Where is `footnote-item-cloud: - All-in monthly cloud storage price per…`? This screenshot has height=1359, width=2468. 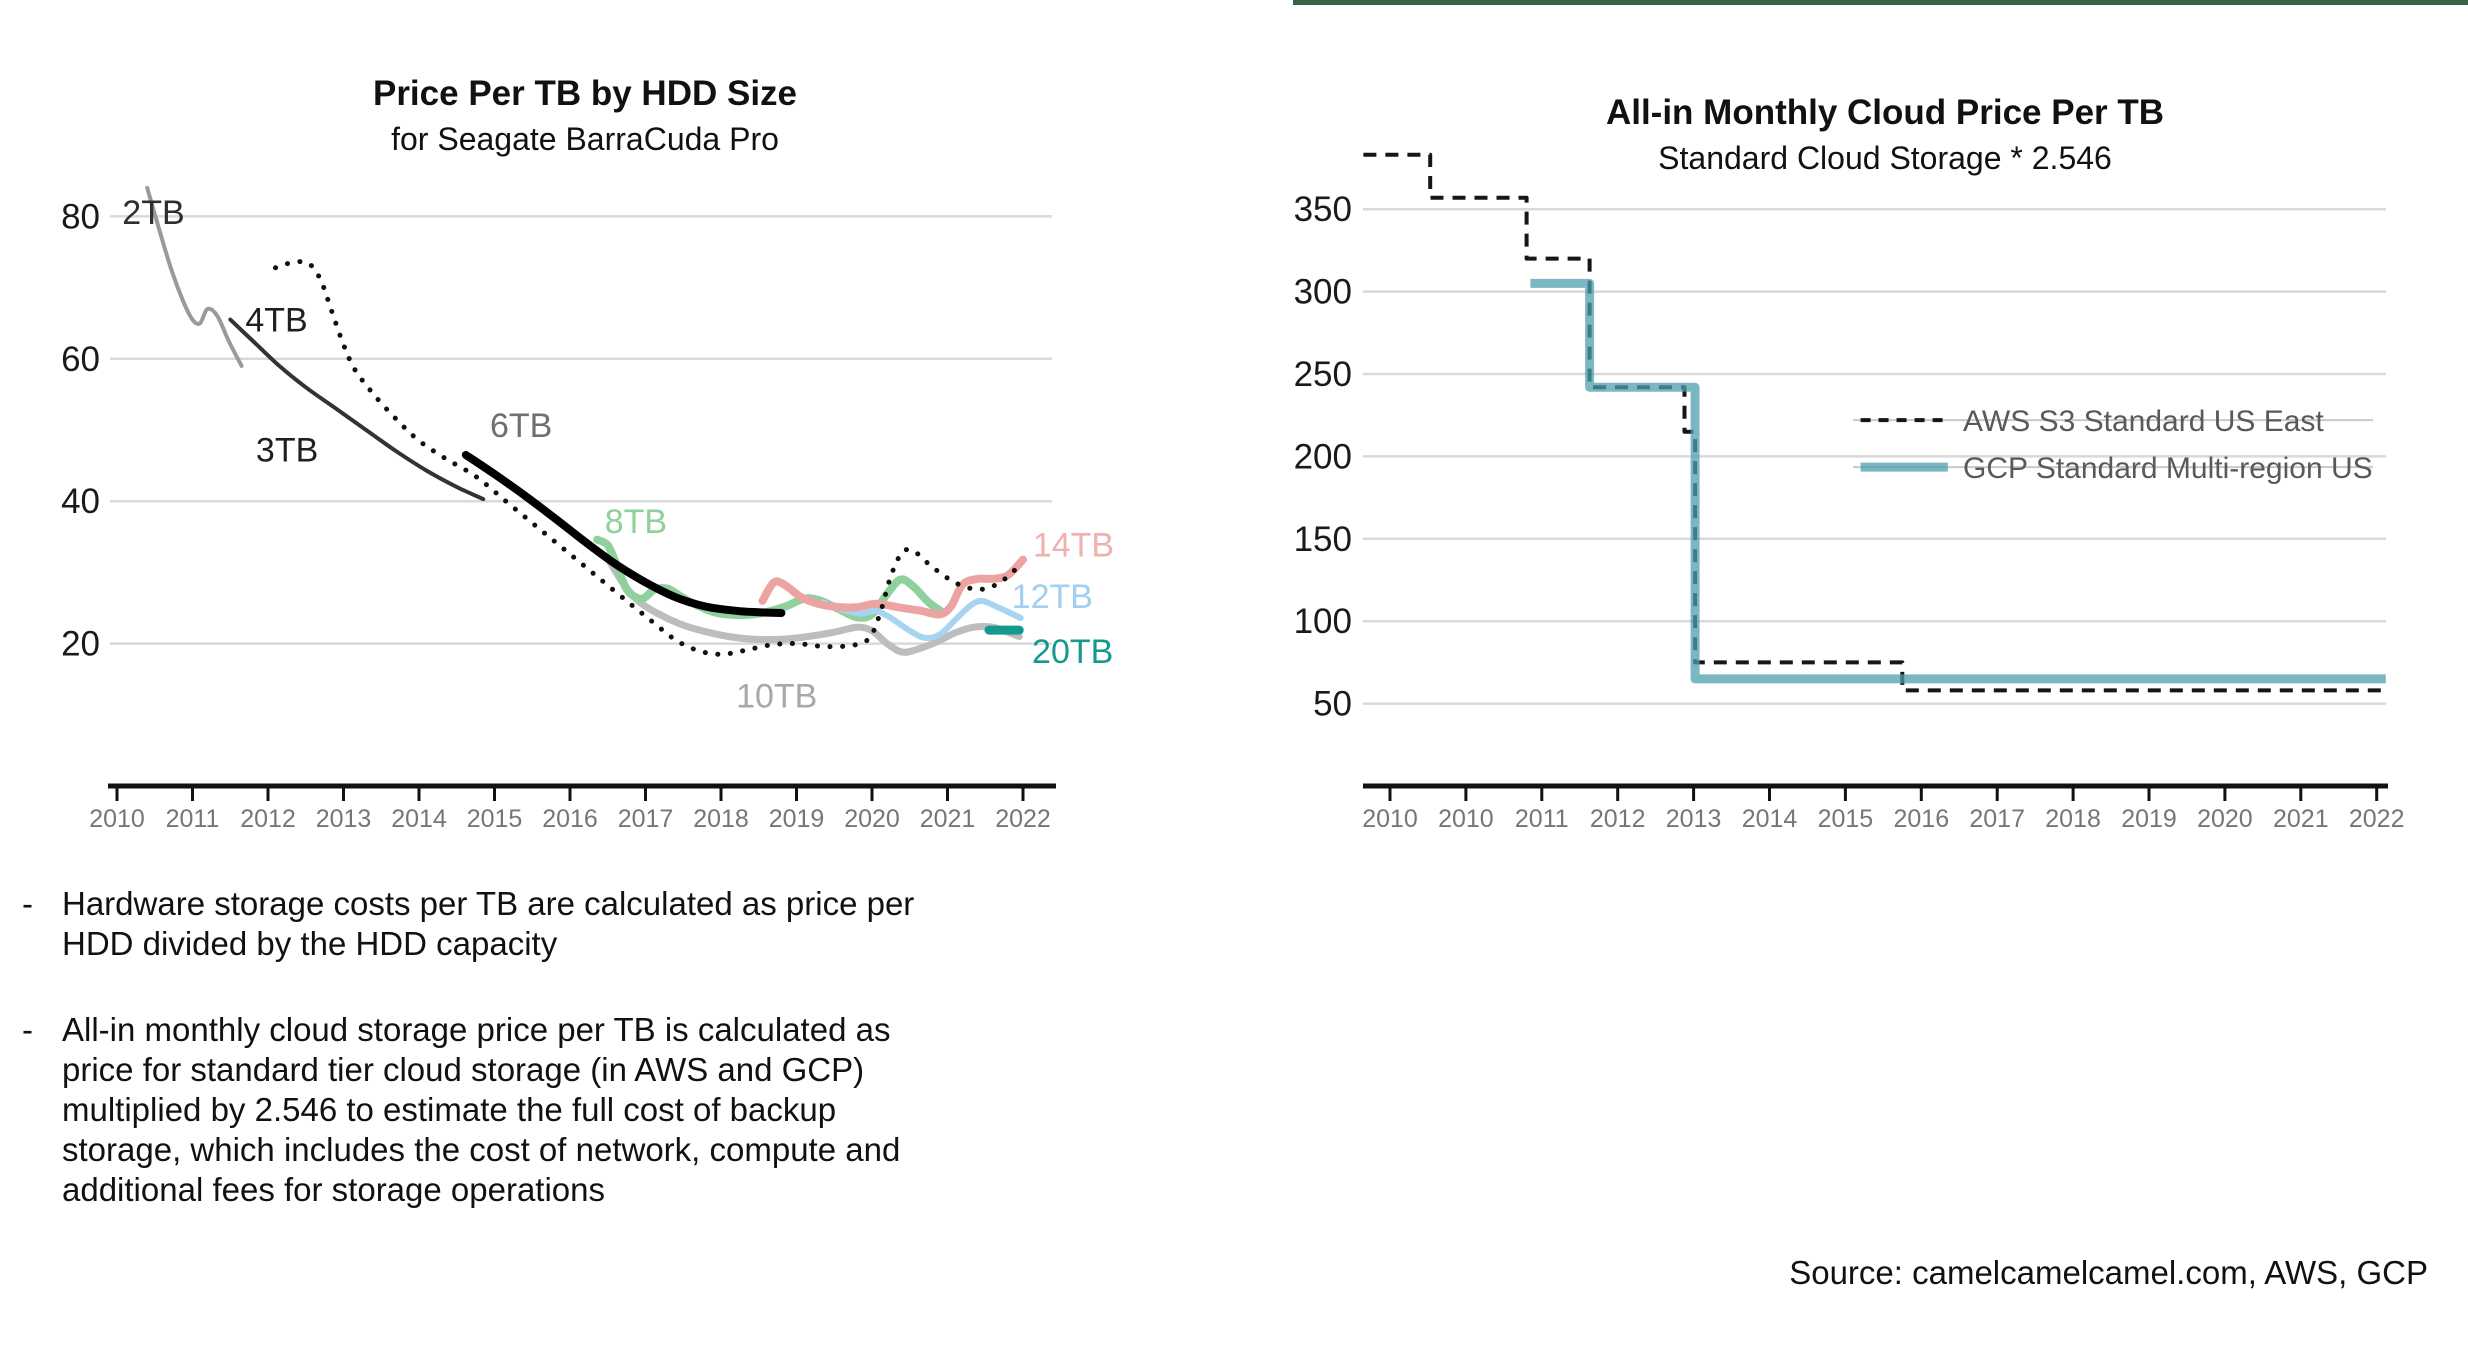
footnote-item-cloud: - All-in monthly cloud storage price per… is located at coordinates (562, 1110).